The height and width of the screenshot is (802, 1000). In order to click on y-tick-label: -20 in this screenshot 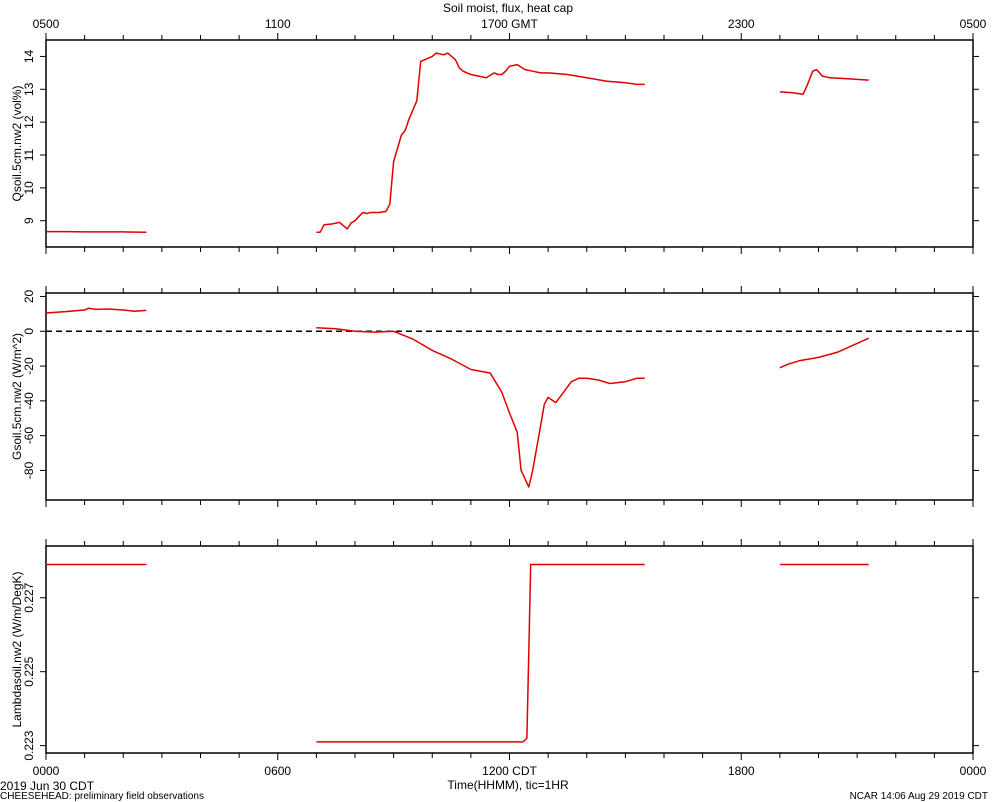, I will do `click(29, 366)`.